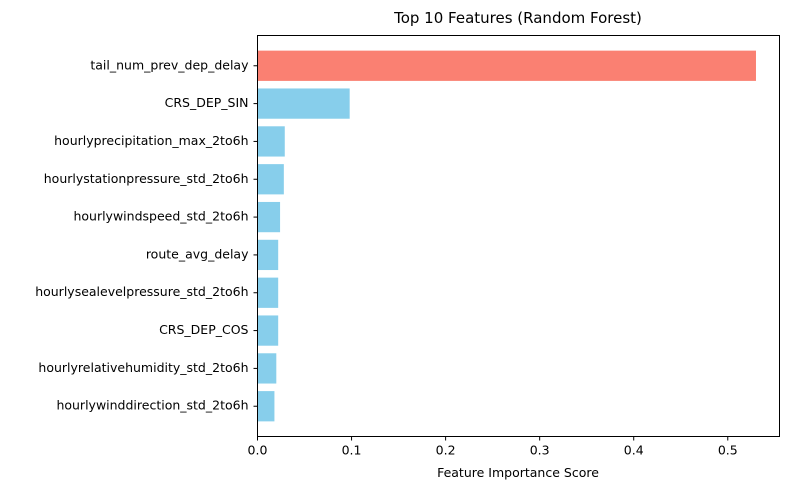 The height and width of the screenshot is (490, 790). Describe the element at coordinates (152, 405) in the screenshot. I see `y-tick-label: hourlywinddirection_std_2to6h` at that location.